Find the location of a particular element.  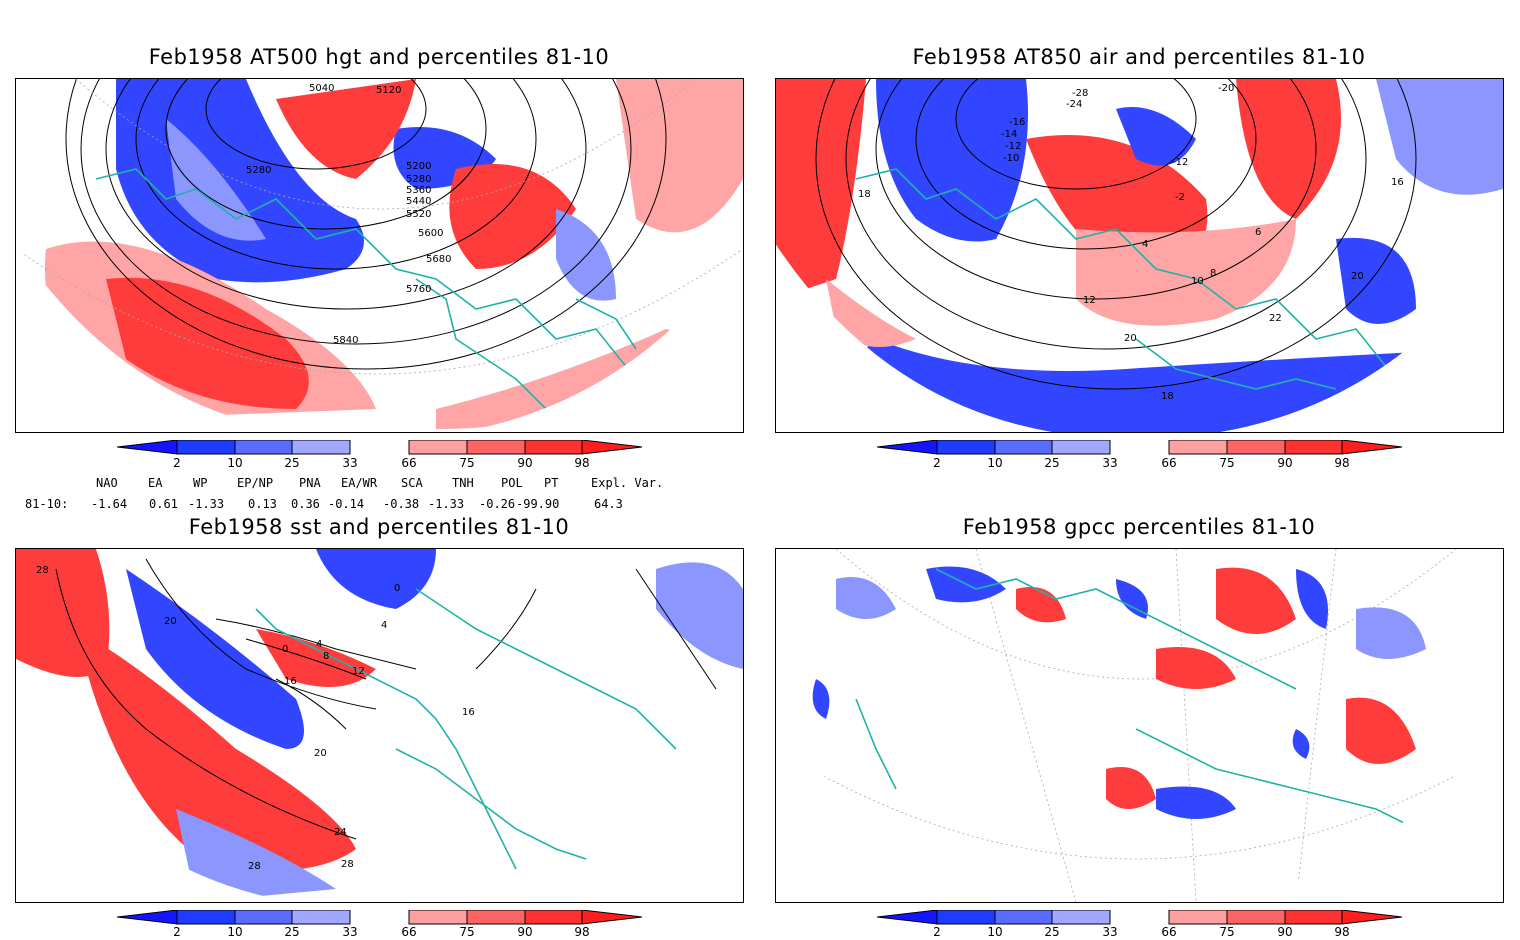

contour-label: 5680 is located at coordinates (438, 259).